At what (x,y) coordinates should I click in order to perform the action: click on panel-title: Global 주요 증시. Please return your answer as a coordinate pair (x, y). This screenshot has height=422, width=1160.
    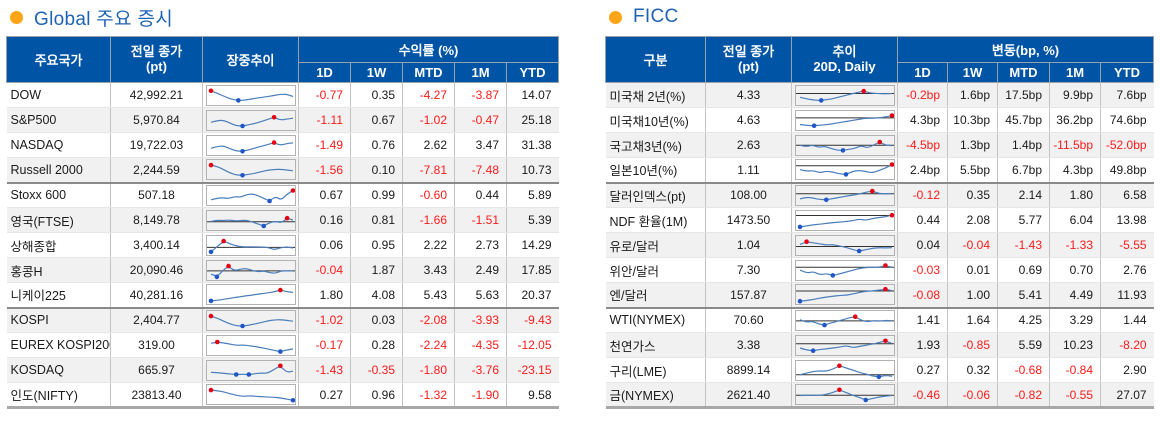
    Looking at the image, I should click on (103, 19).